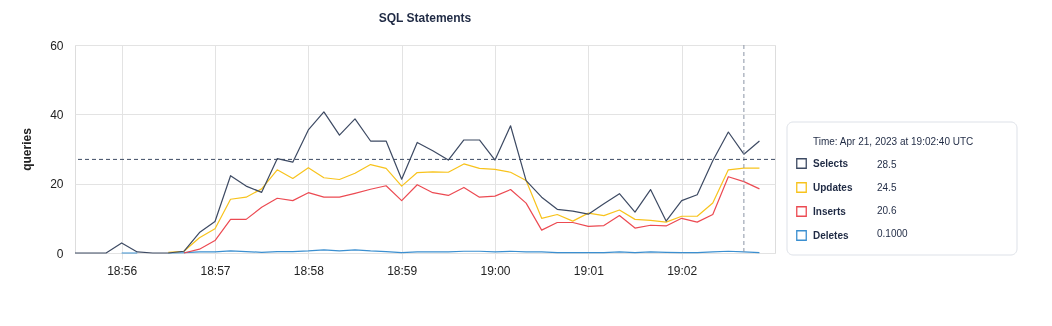 This screenshot has width=1052, height=326. Describe the element at coordinates (887, 210) in the screenshot. I see `text: 20.6` at that location.